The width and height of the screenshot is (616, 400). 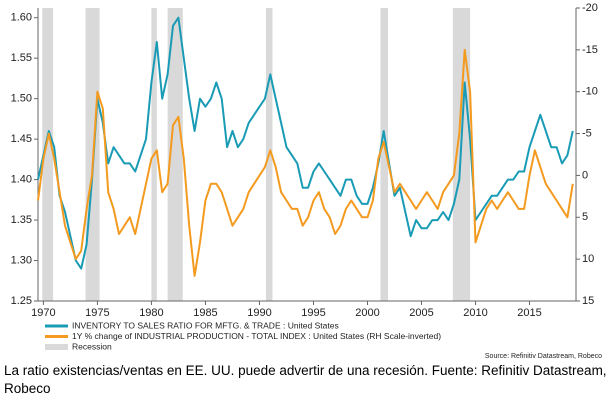 I want to click on y2-tick-label: -20, so click(x=590, y=8).